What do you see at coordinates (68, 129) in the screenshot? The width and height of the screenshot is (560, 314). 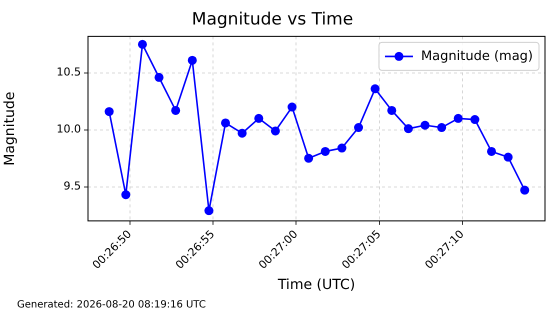 I see `y-tick-label: 10.0` at bounding box center [68, 129].